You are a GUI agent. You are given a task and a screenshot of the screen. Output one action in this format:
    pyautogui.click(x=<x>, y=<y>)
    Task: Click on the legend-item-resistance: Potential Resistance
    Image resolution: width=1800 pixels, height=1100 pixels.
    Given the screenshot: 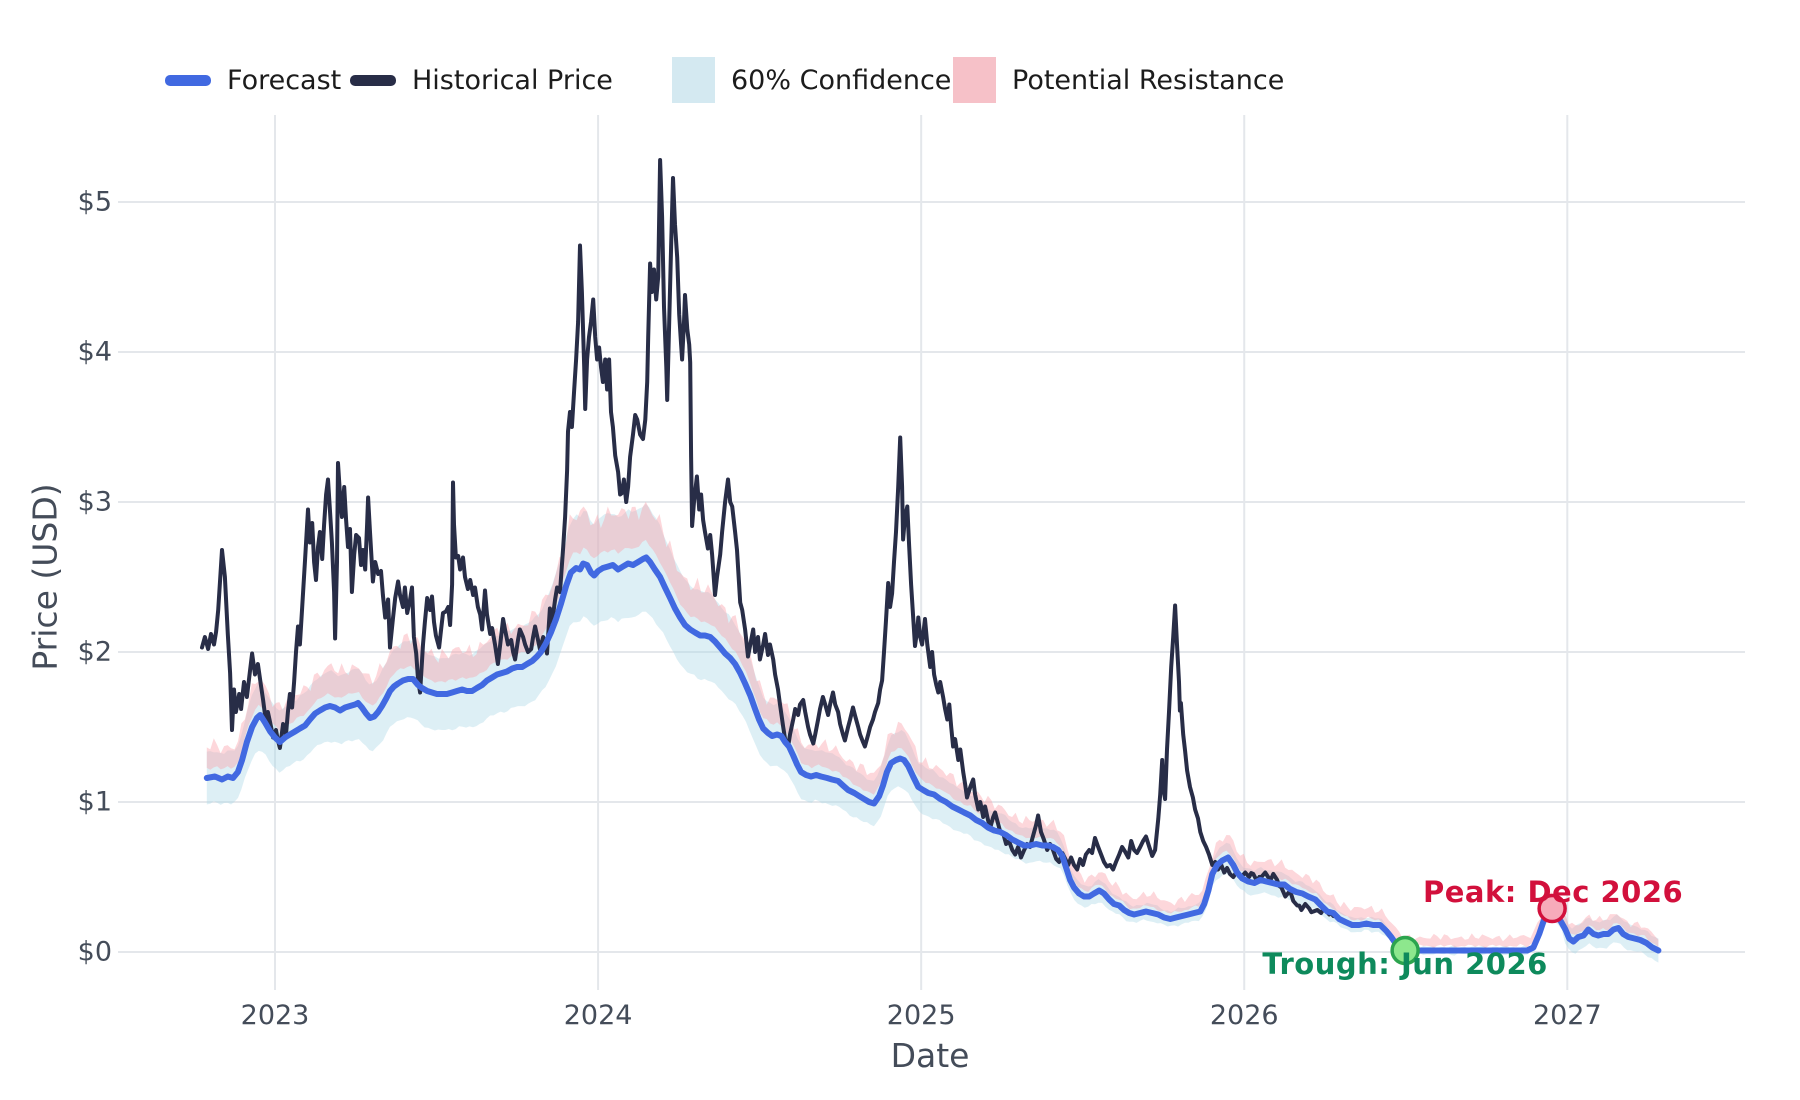 What is the action you would take?
    pyautogui.click(x=1118, y=80)
    